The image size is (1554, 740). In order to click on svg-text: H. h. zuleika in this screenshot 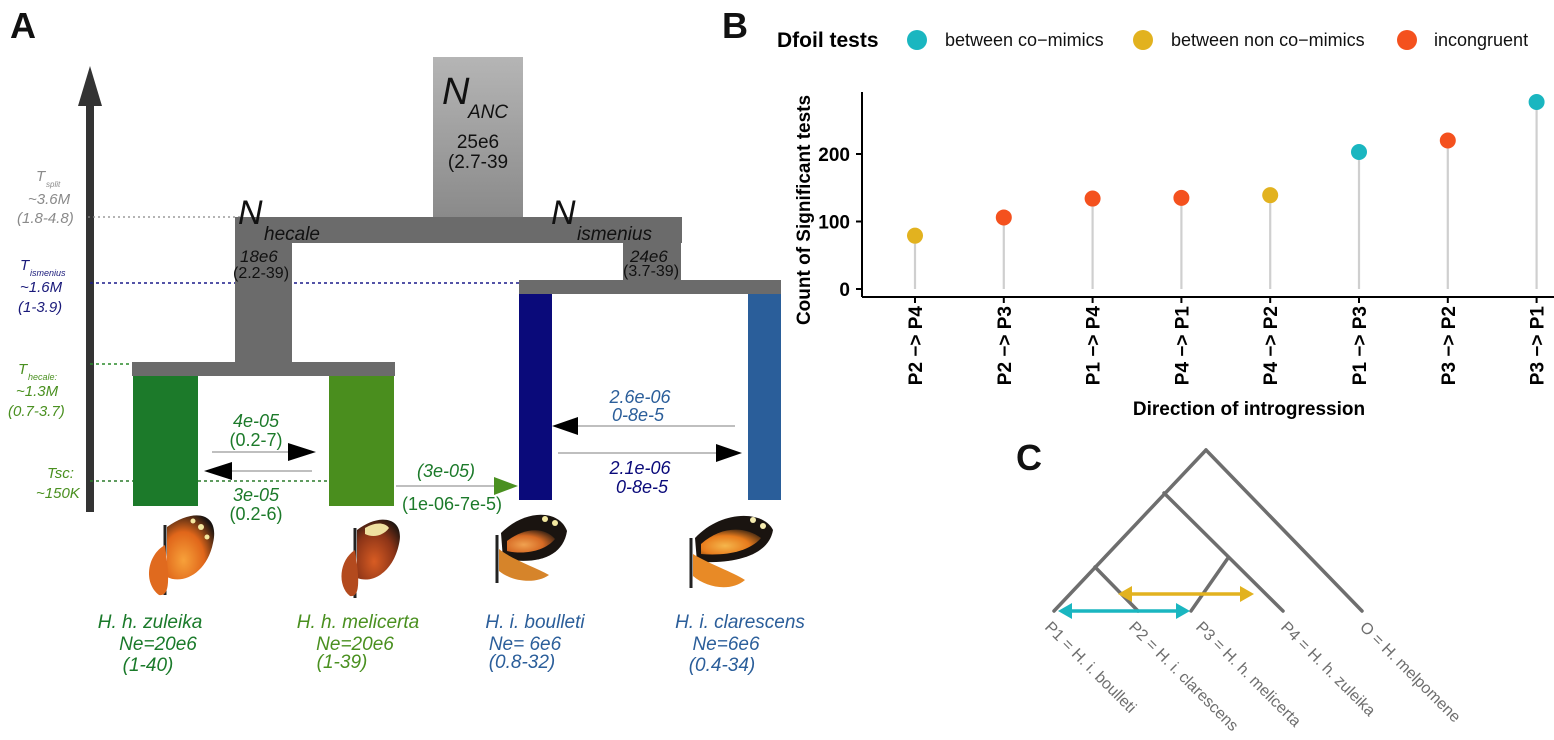, I will do `click(150, 622)`.